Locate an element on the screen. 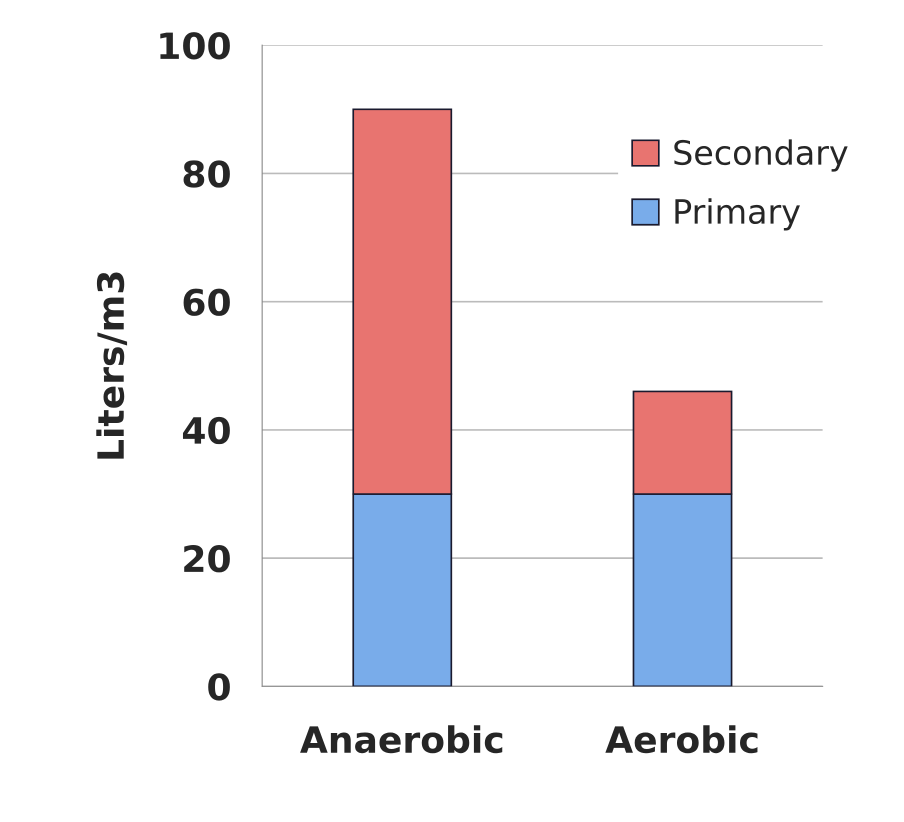  y-tick-label: 100 is located at coordinates (195, 46).